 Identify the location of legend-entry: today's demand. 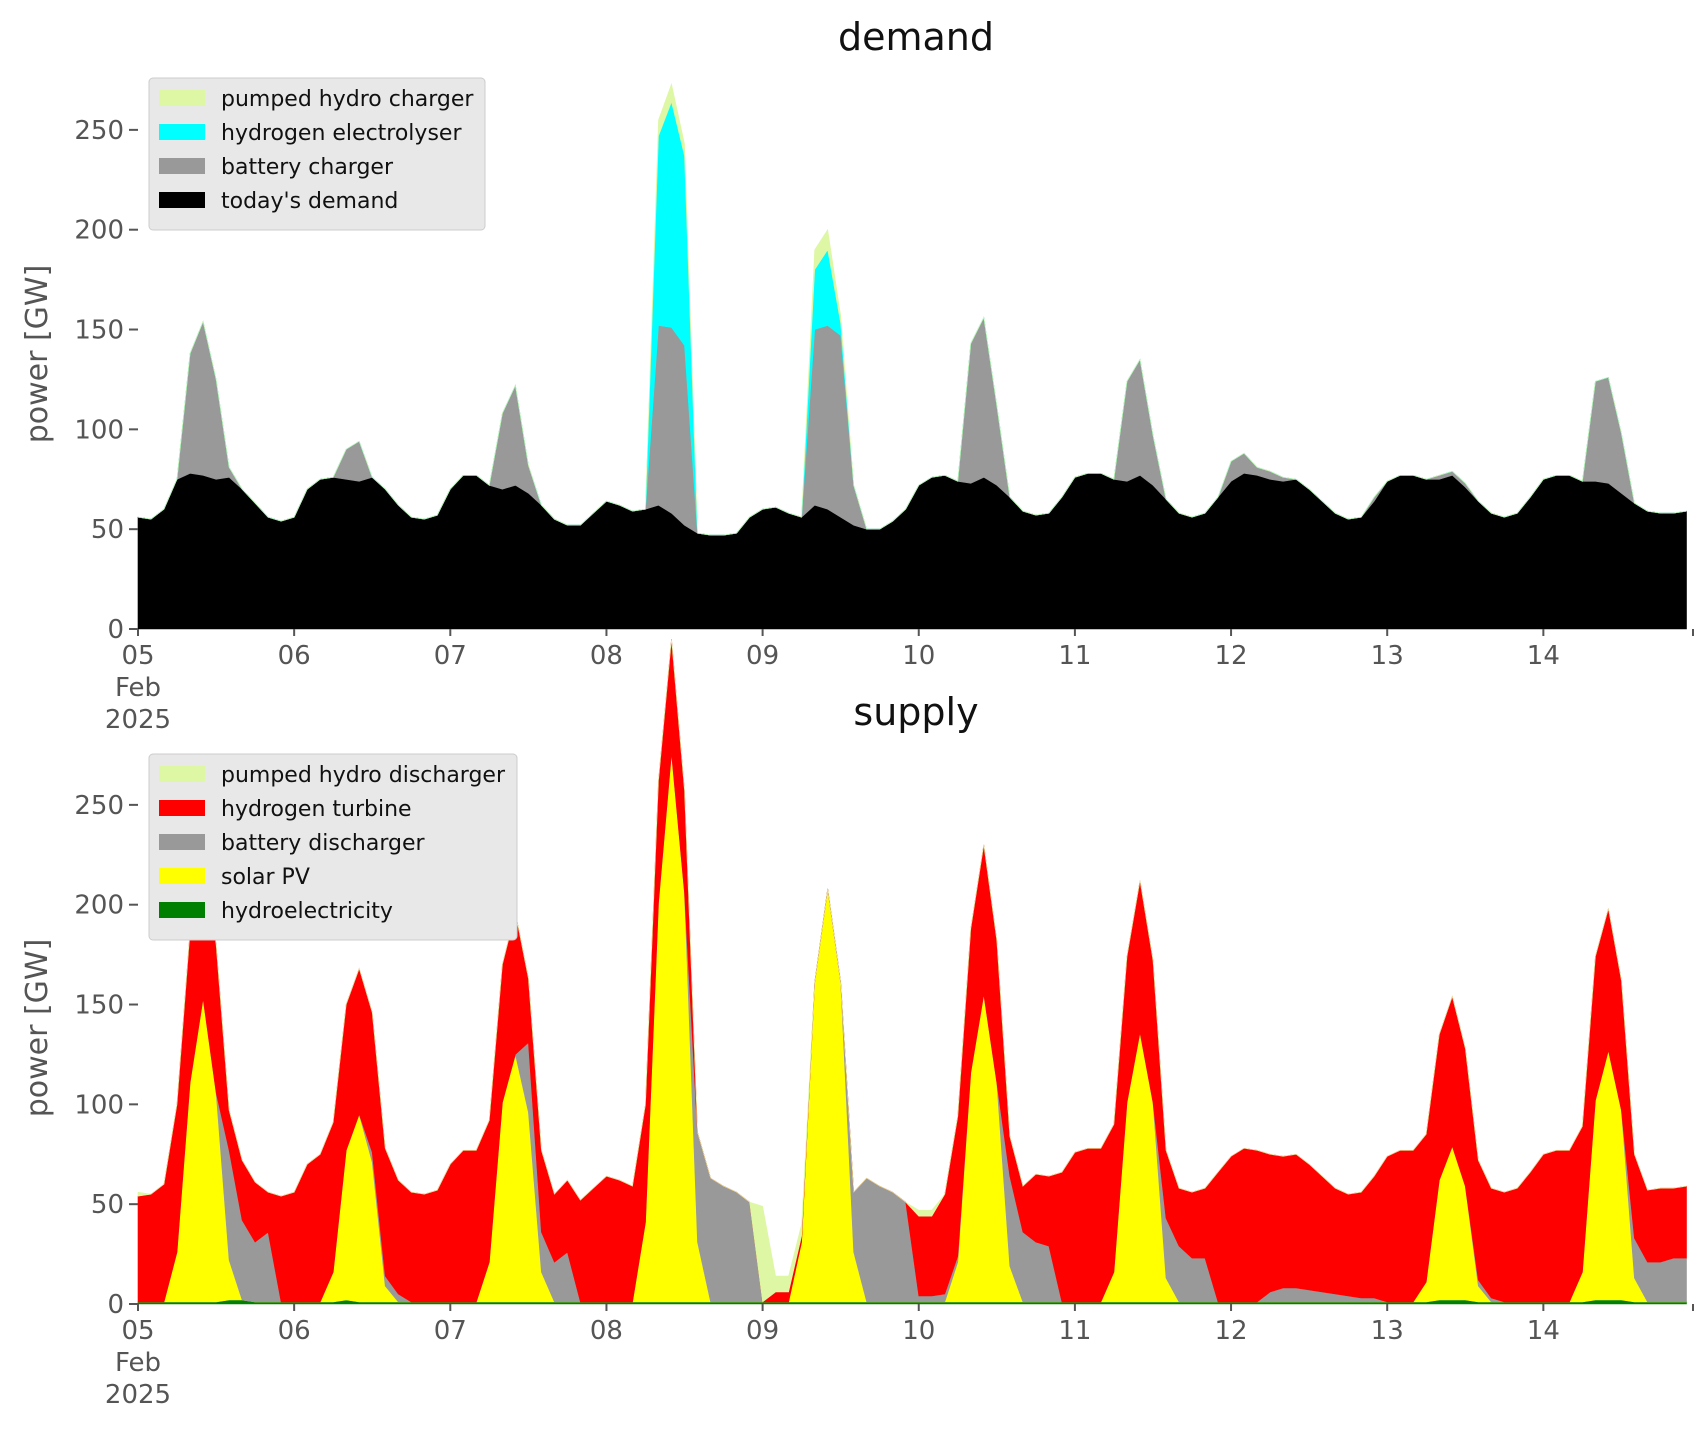
(309, 201).